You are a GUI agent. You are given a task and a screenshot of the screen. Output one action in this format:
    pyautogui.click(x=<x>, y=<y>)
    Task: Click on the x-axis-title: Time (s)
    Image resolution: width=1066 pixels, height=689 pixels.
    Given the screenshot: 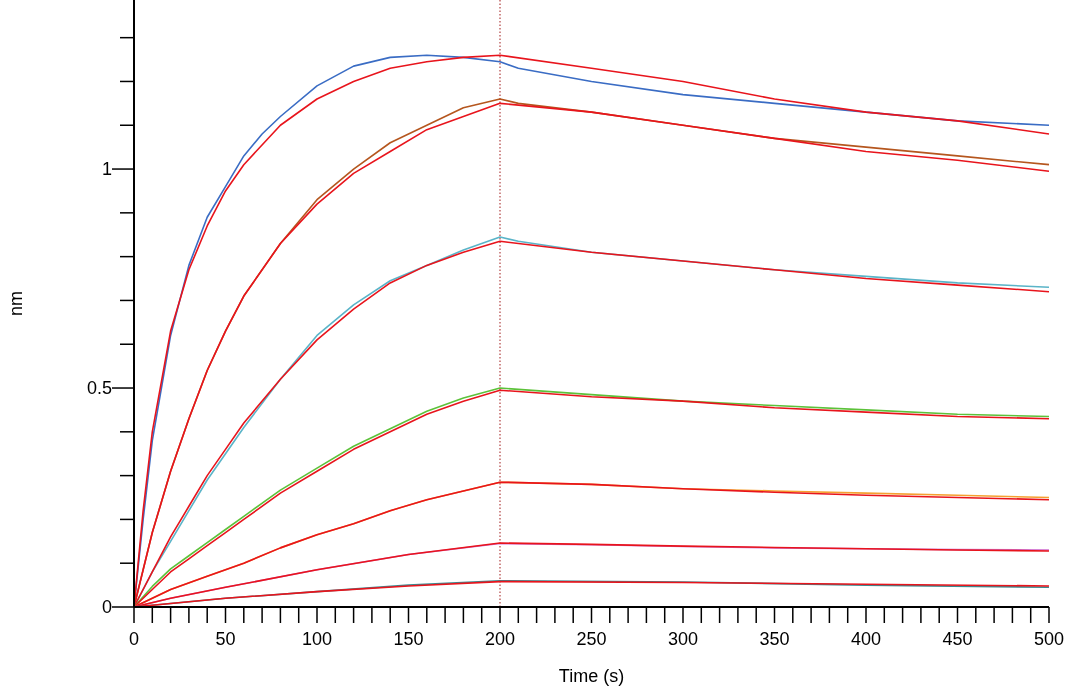 What is the action you would take?
    pyautogui.click(x=591, y=676)
    